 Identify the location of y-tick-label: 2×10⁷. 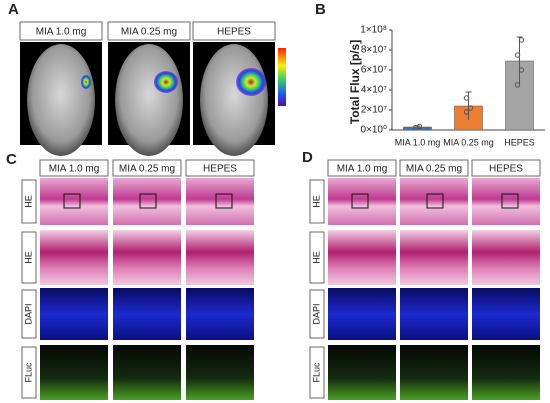
(374, 110).